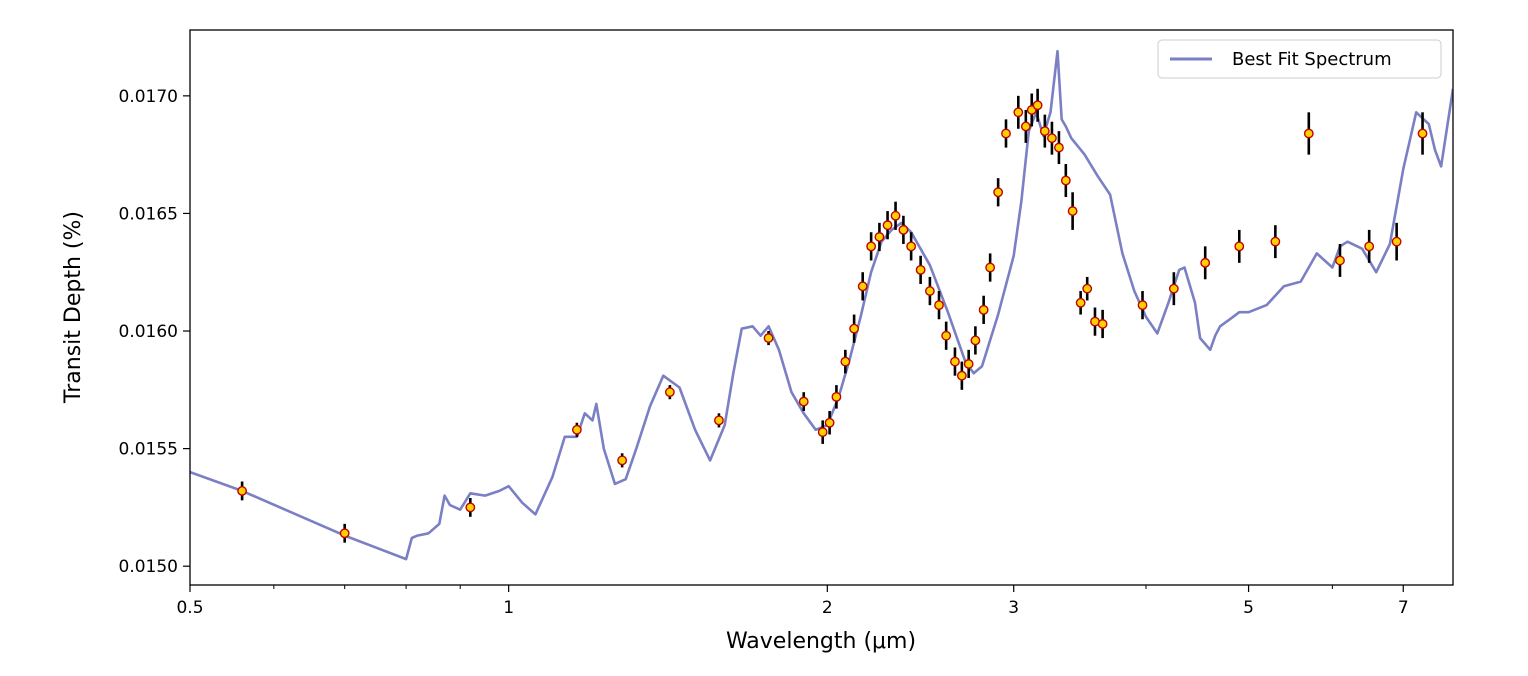  What do you see at coordinates (148, 332) in the screenshot?
I see `y-tick-label: 0.0160` at bounding box center [148, 332].